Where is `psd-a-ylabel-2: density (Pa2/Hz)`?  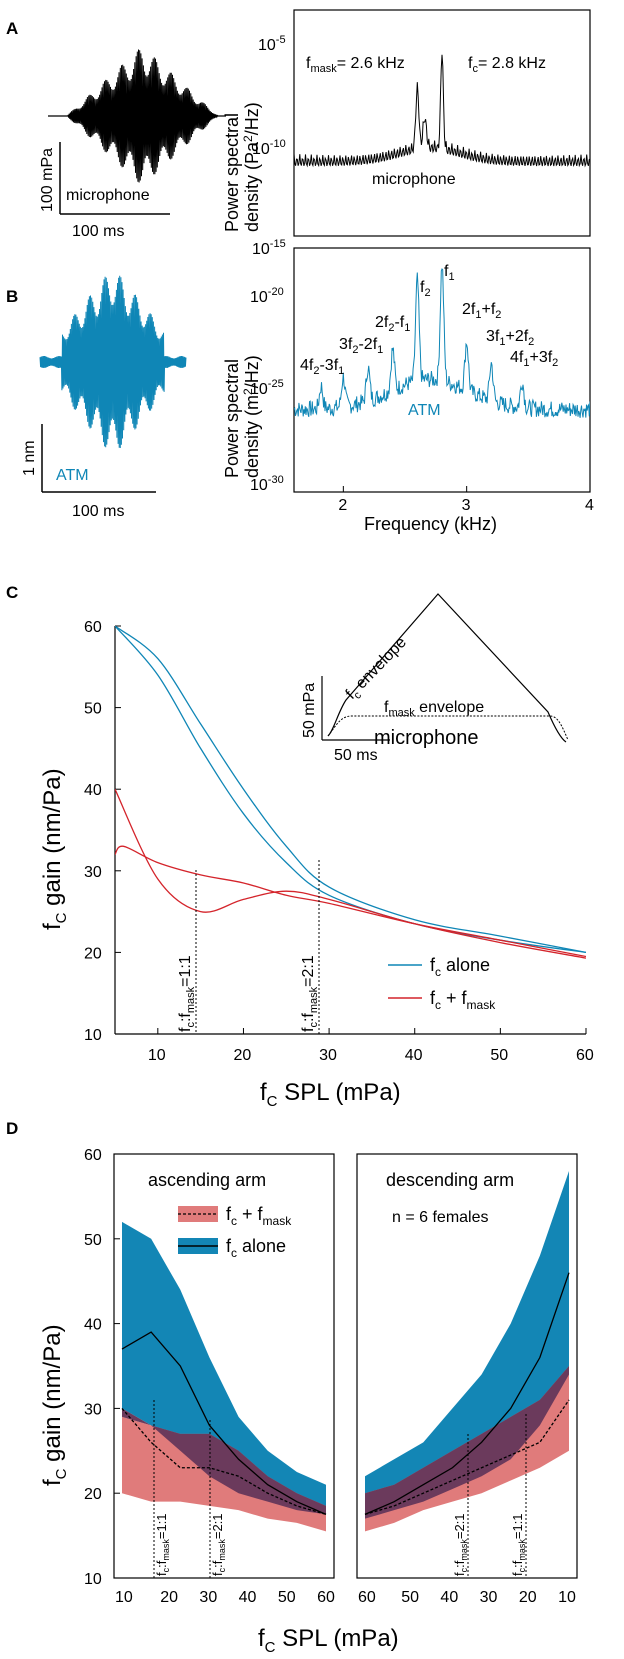 psd-a-ylabel-2: density (Pa2/Hz) is located at coordinates (251, 167).